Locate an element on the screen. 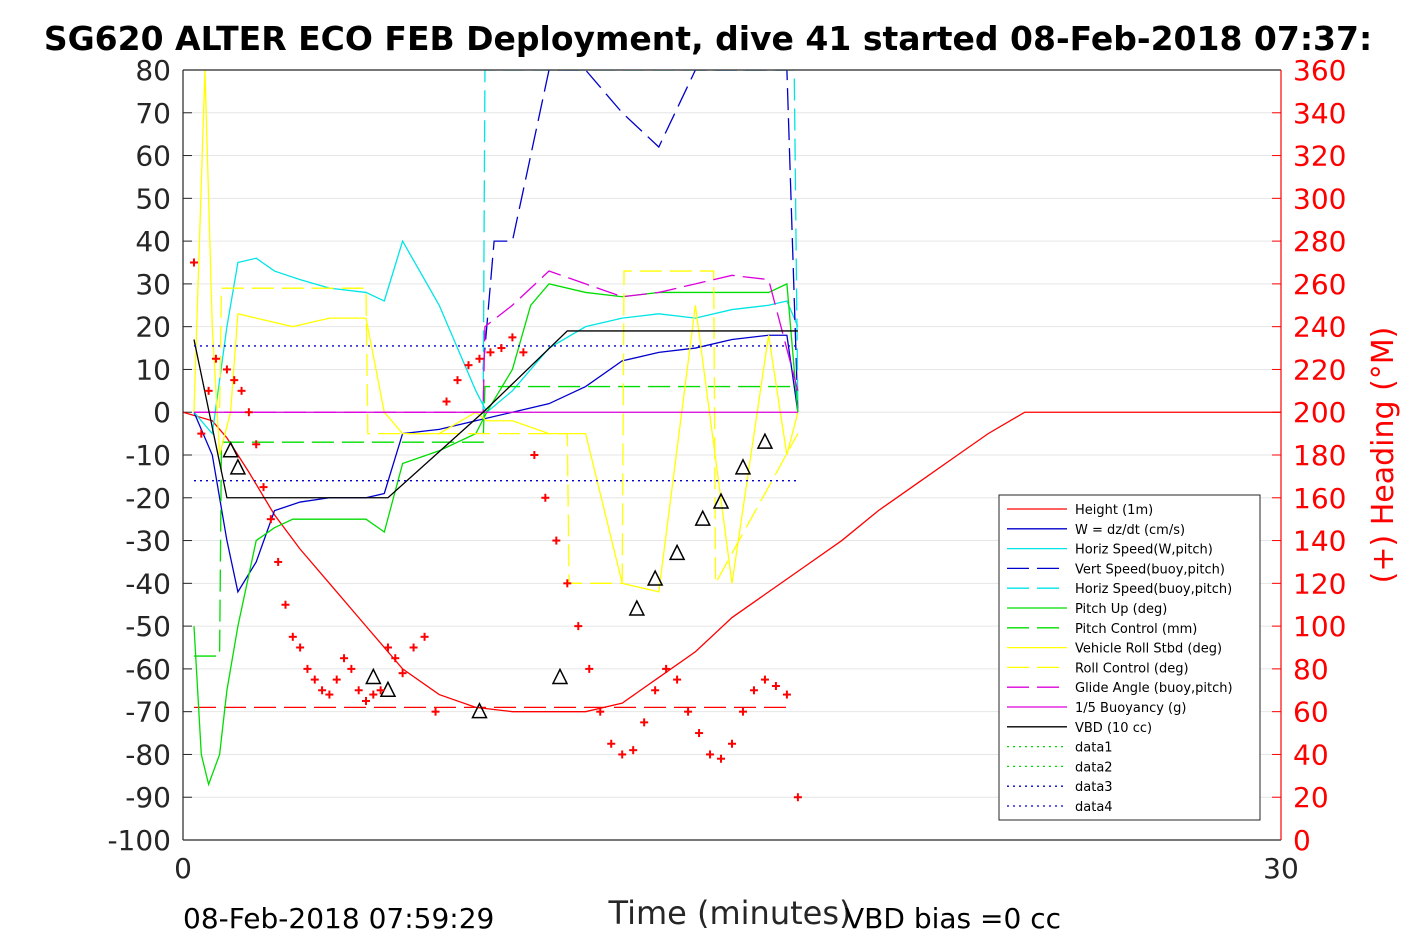 This screenshot has height=949, width=1417. y2-tick-label: 20 is located at coordinates (1311, 797).